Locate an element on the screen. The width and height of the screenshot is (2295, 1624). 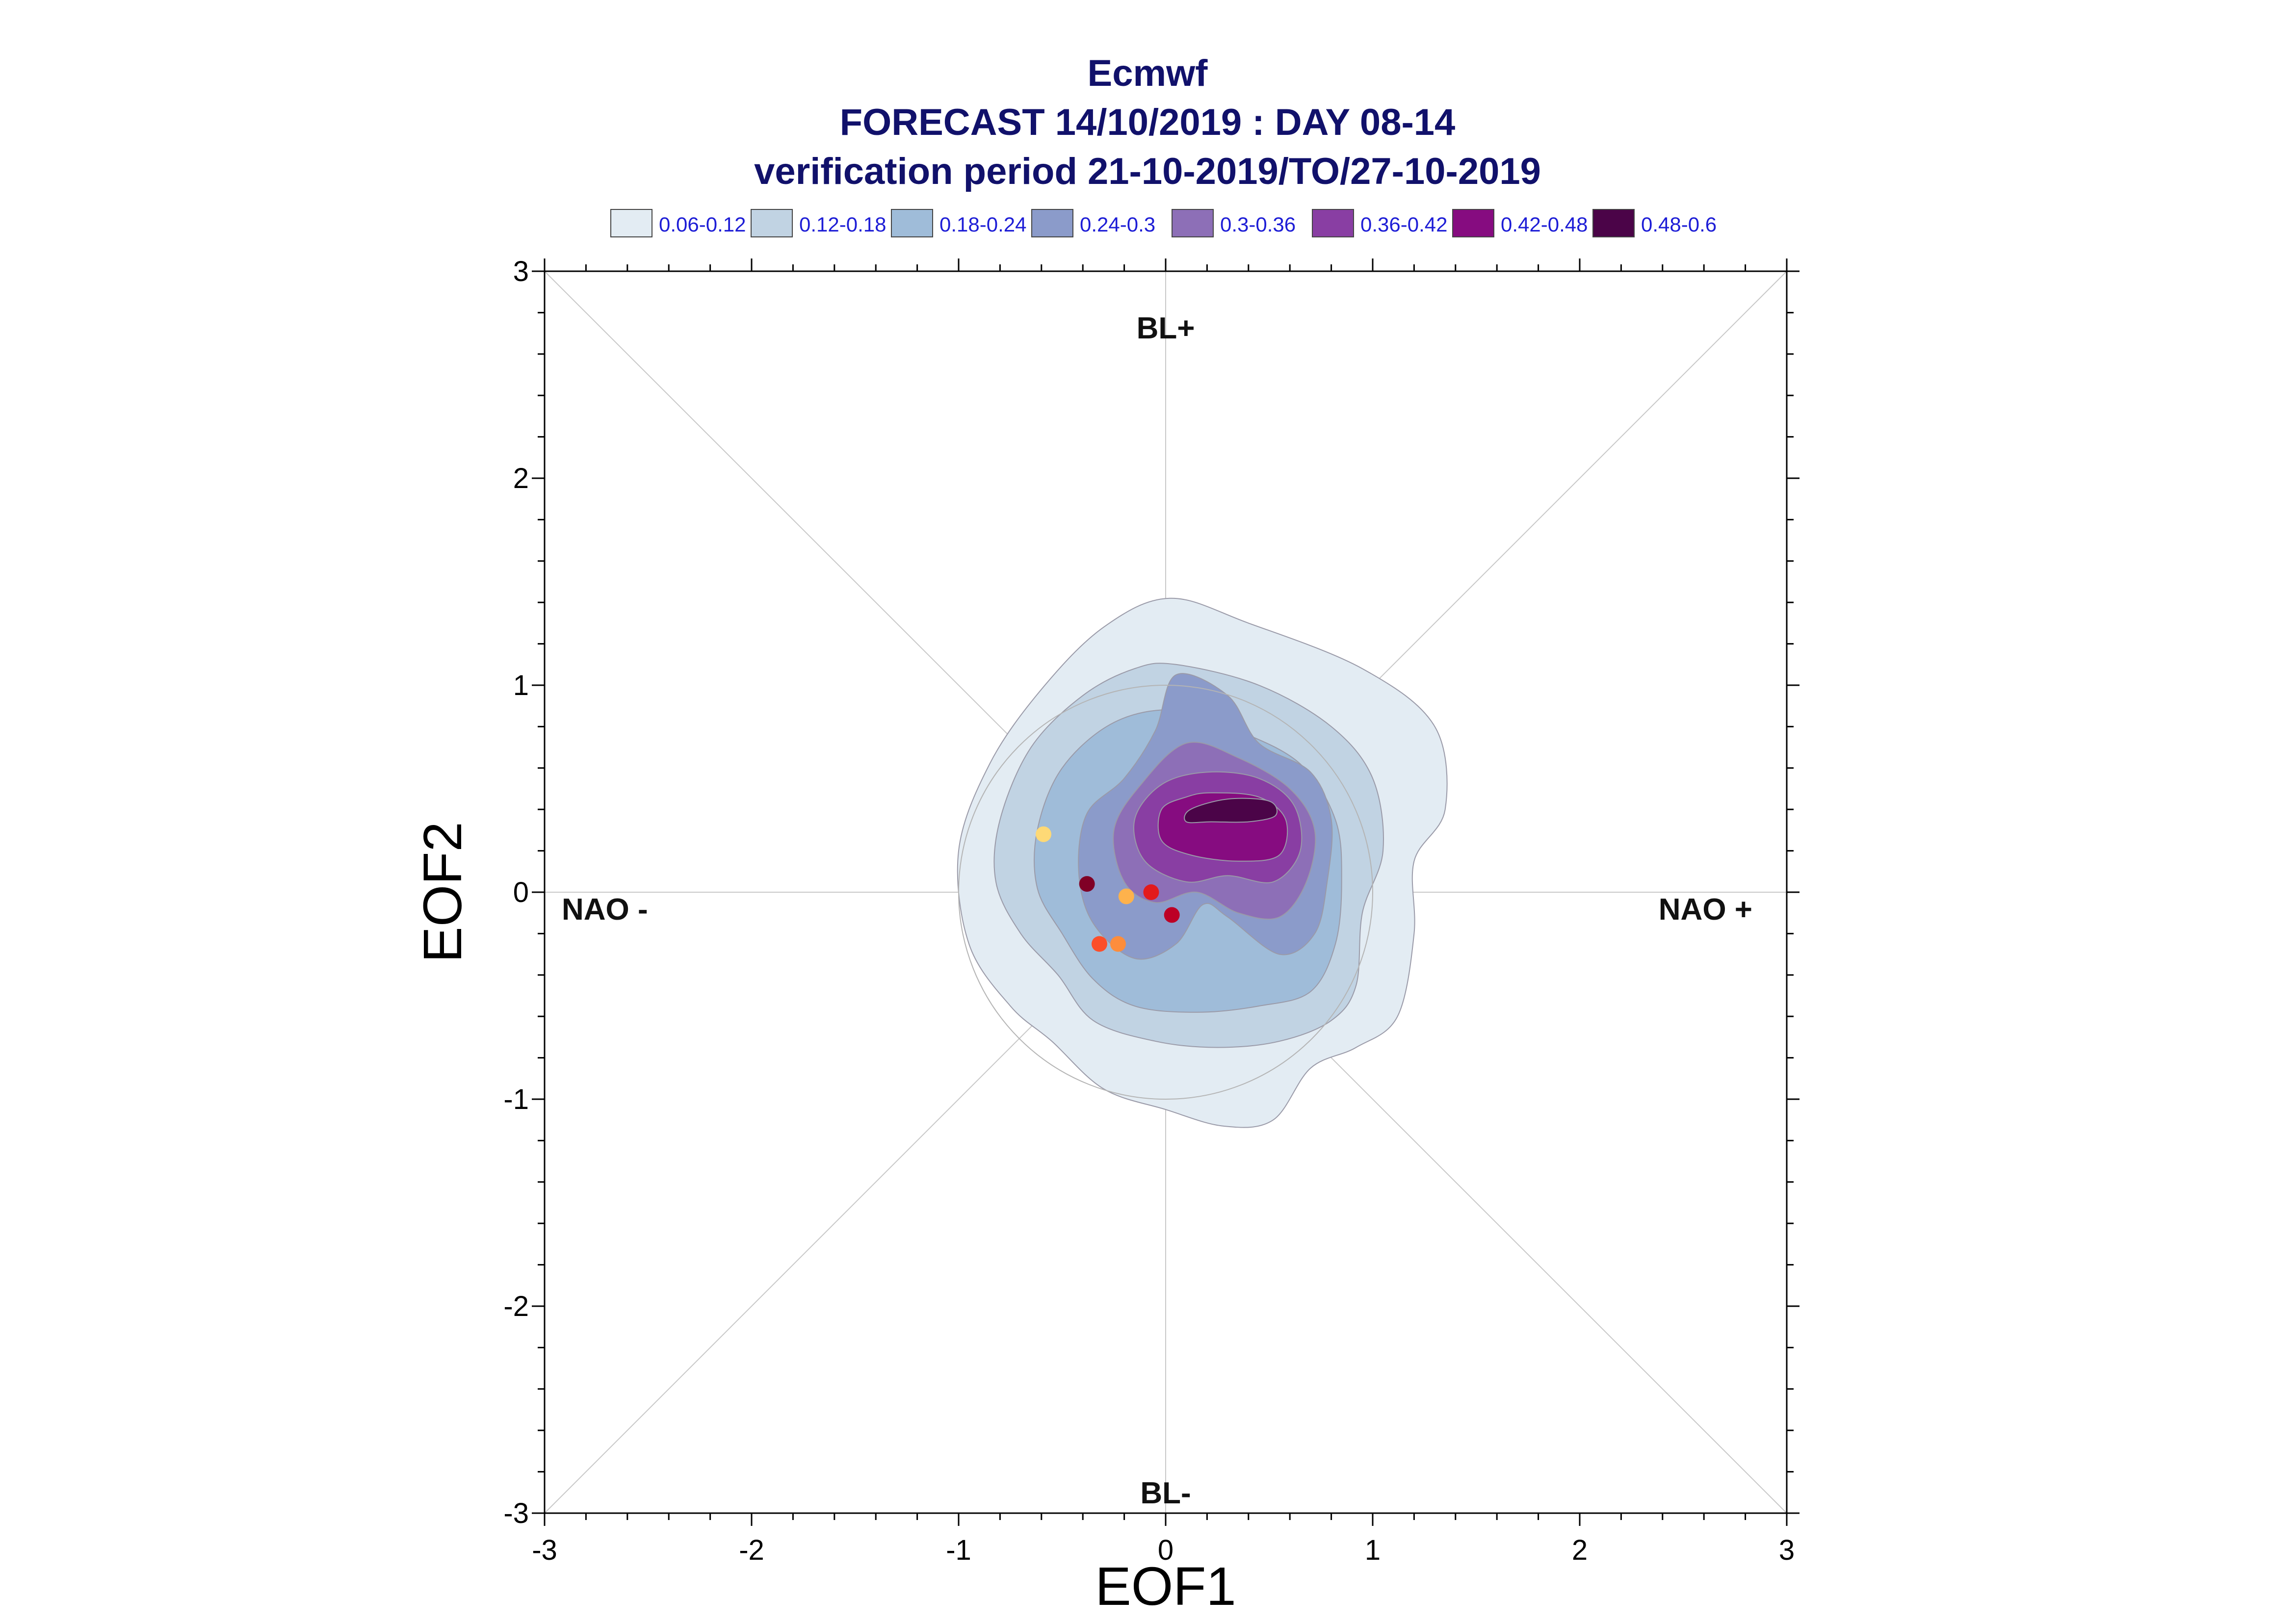
x-tick-label: 3 is located at coordinates (1787, 1550).